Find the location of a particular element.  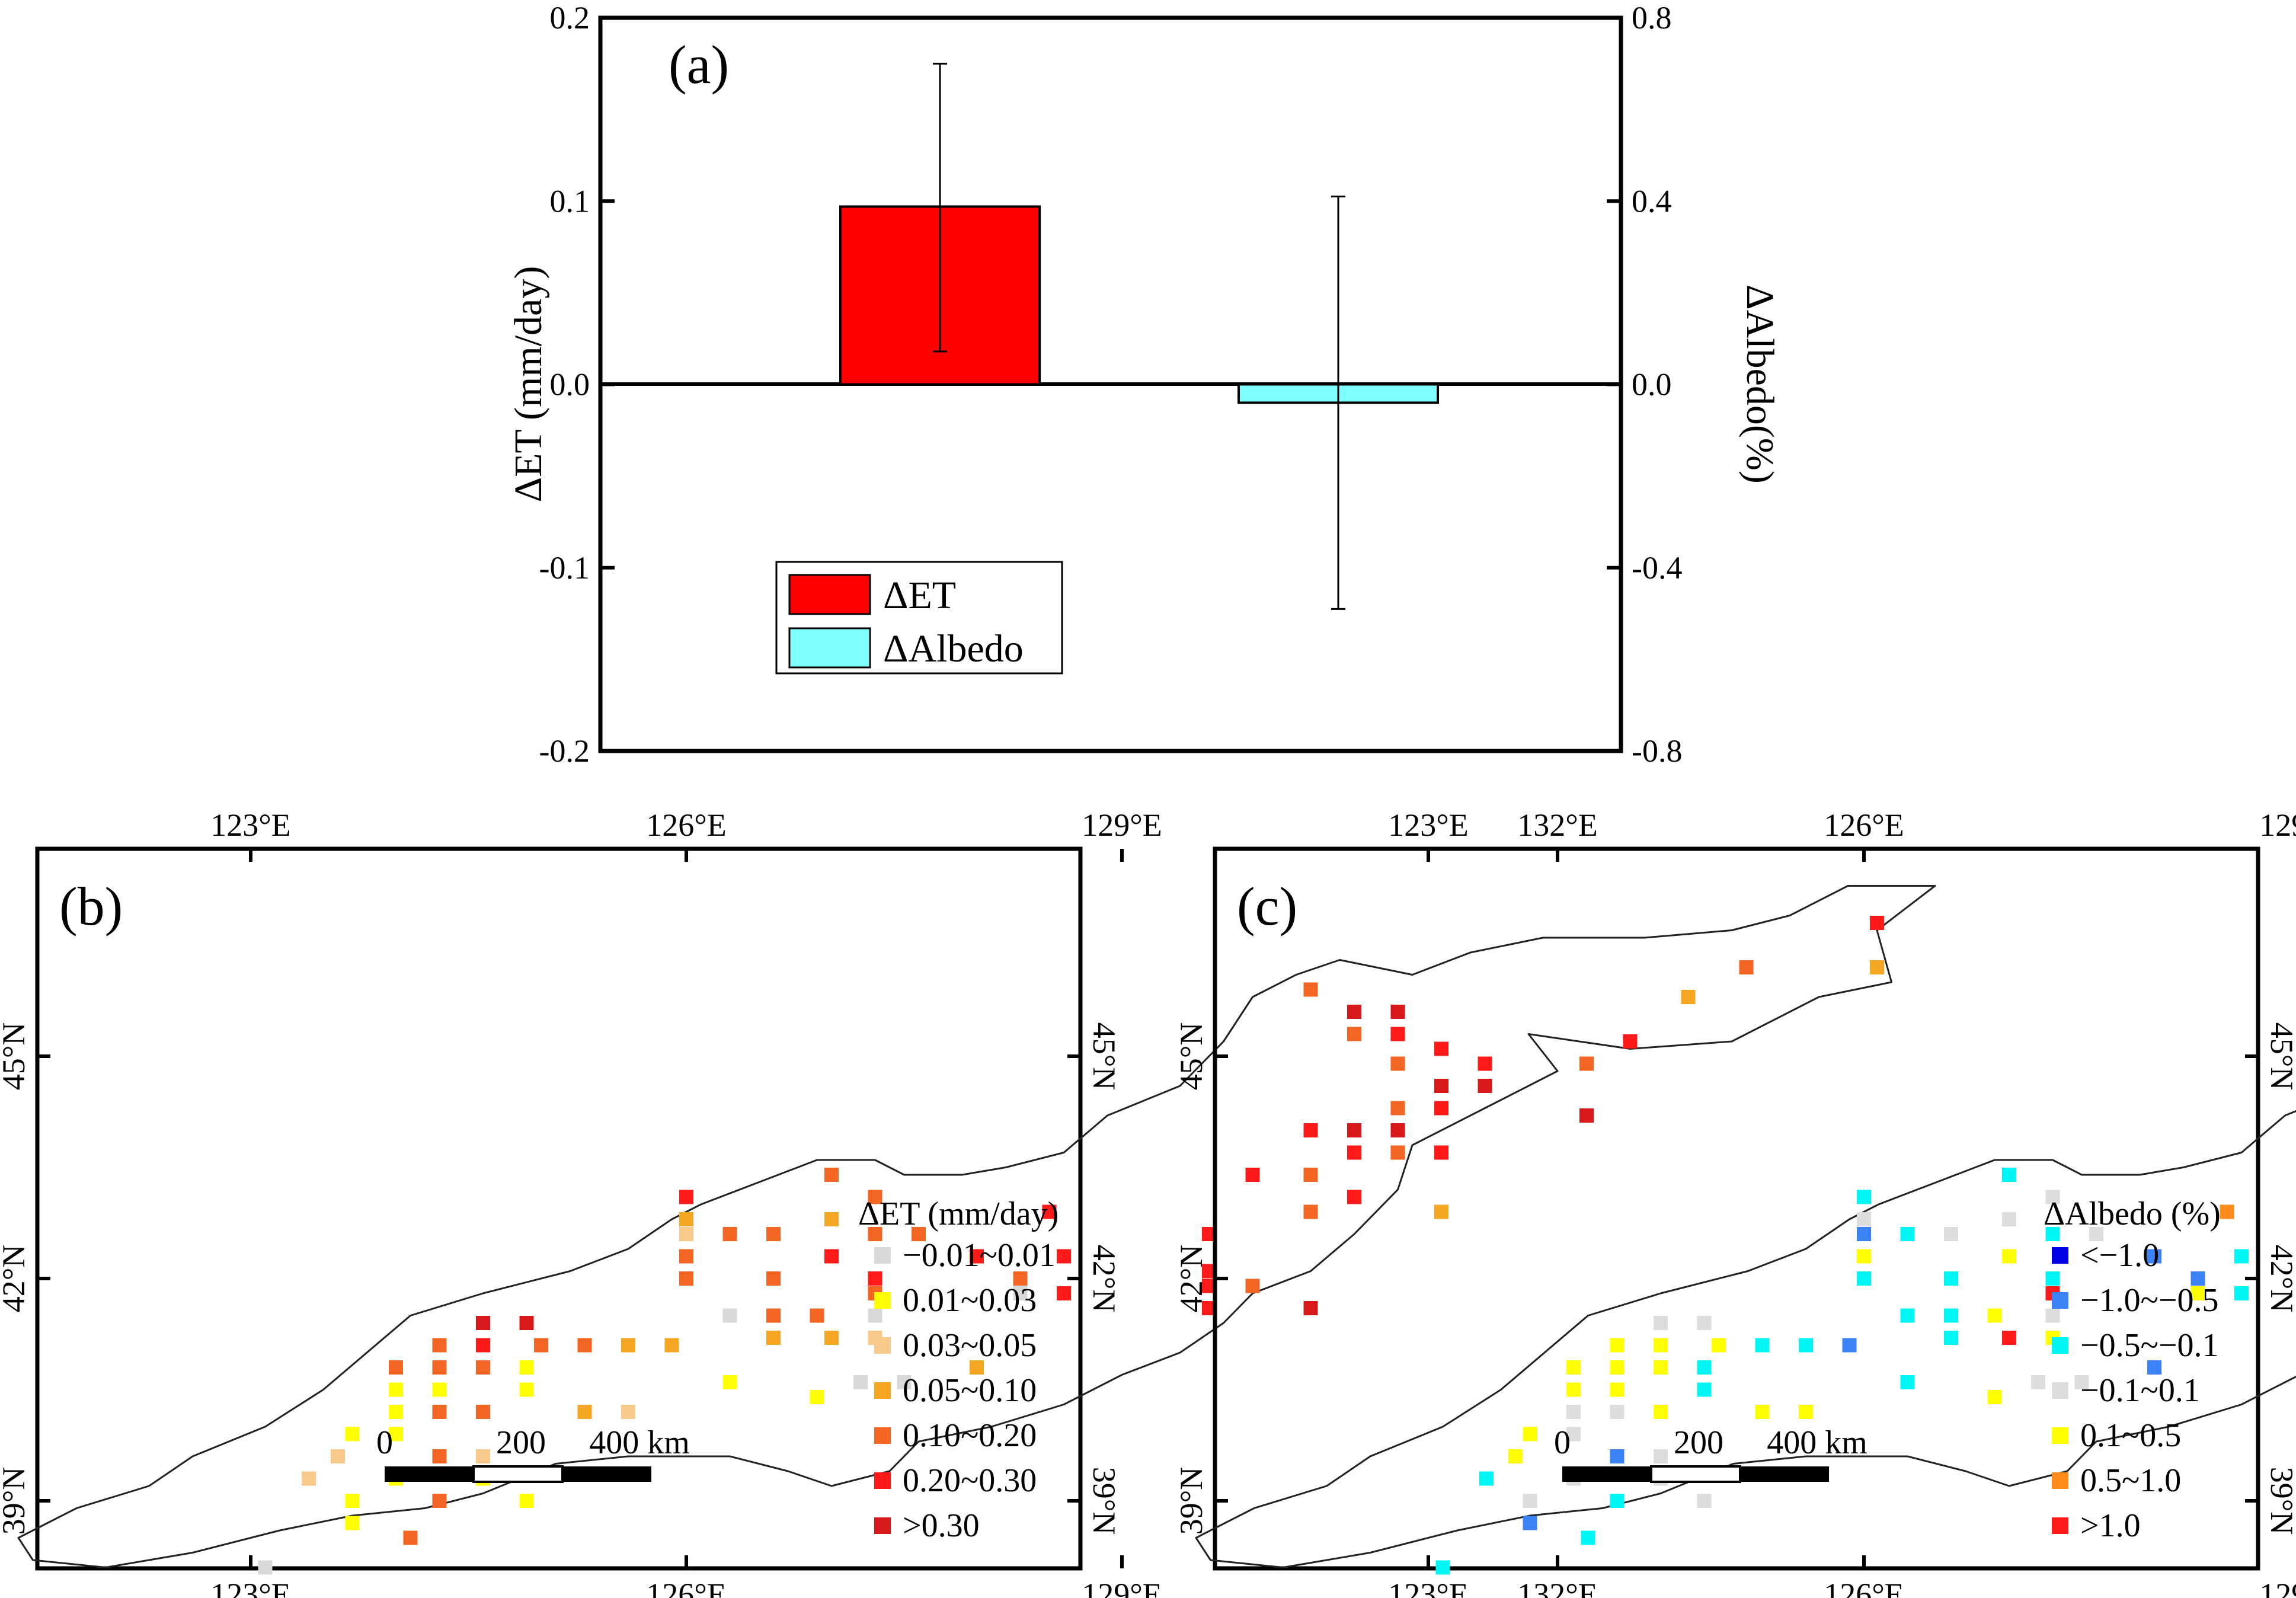

scale-label: 400 km is located at coordinates (1817, 1442).